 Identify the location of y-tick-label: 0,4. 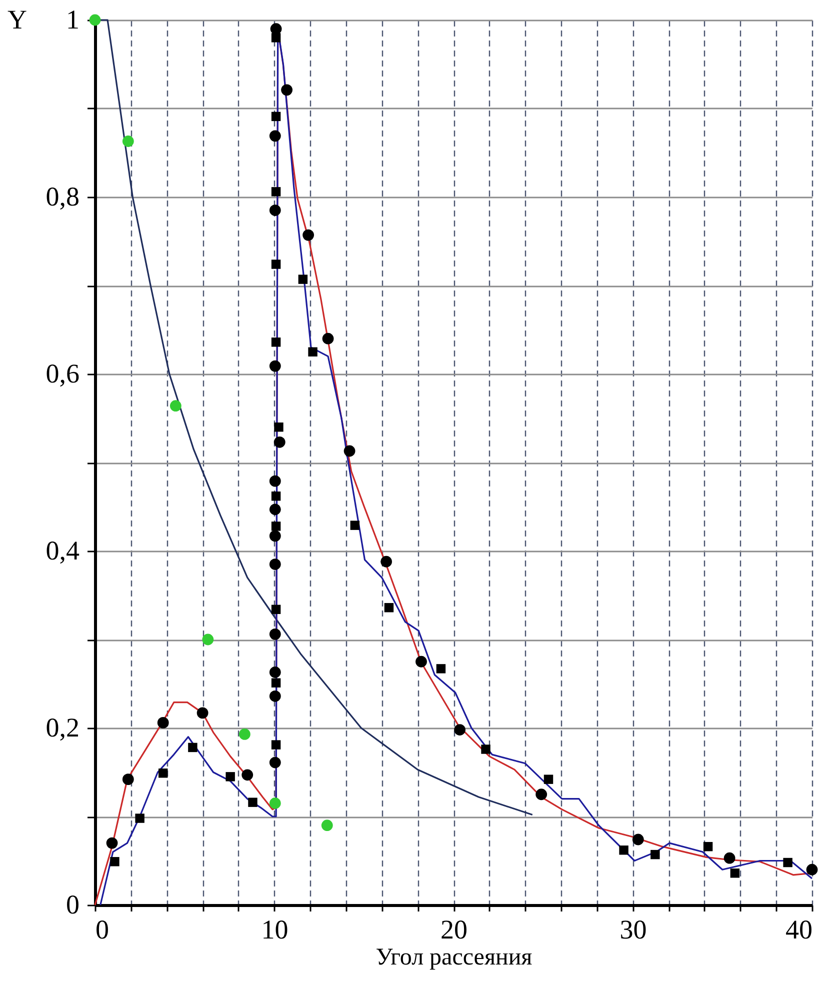
(63, 551).